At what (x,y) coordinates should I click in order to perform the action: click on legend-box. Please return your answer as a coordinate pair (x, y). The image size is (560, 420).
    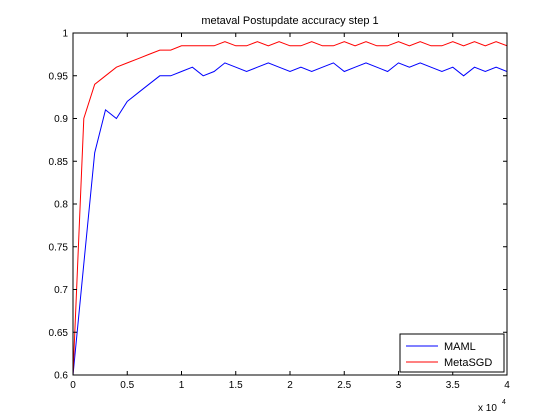
    Looking at the image, I should click on (452, 353).